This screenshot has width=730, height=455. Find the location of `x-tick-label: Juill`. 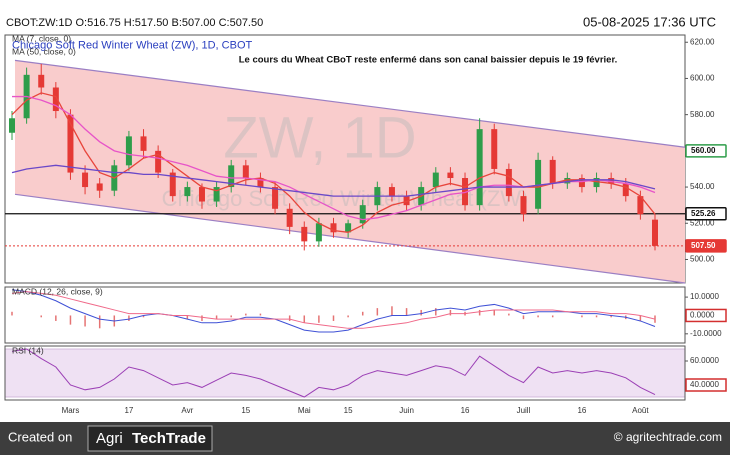

x-tick-label: Juill is located at coordinates (524, 410).